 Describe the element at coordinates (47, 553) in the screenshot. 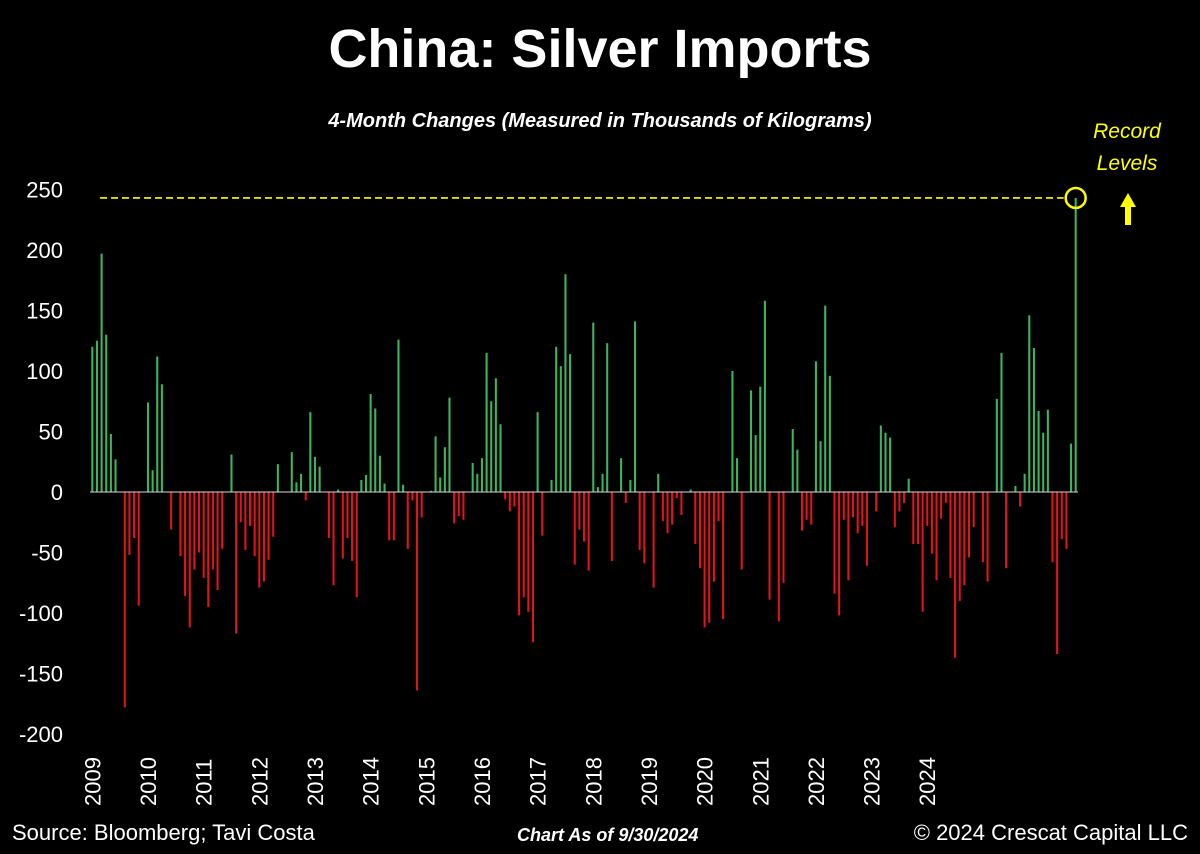

I see `y-tick-label: -50` at that location.